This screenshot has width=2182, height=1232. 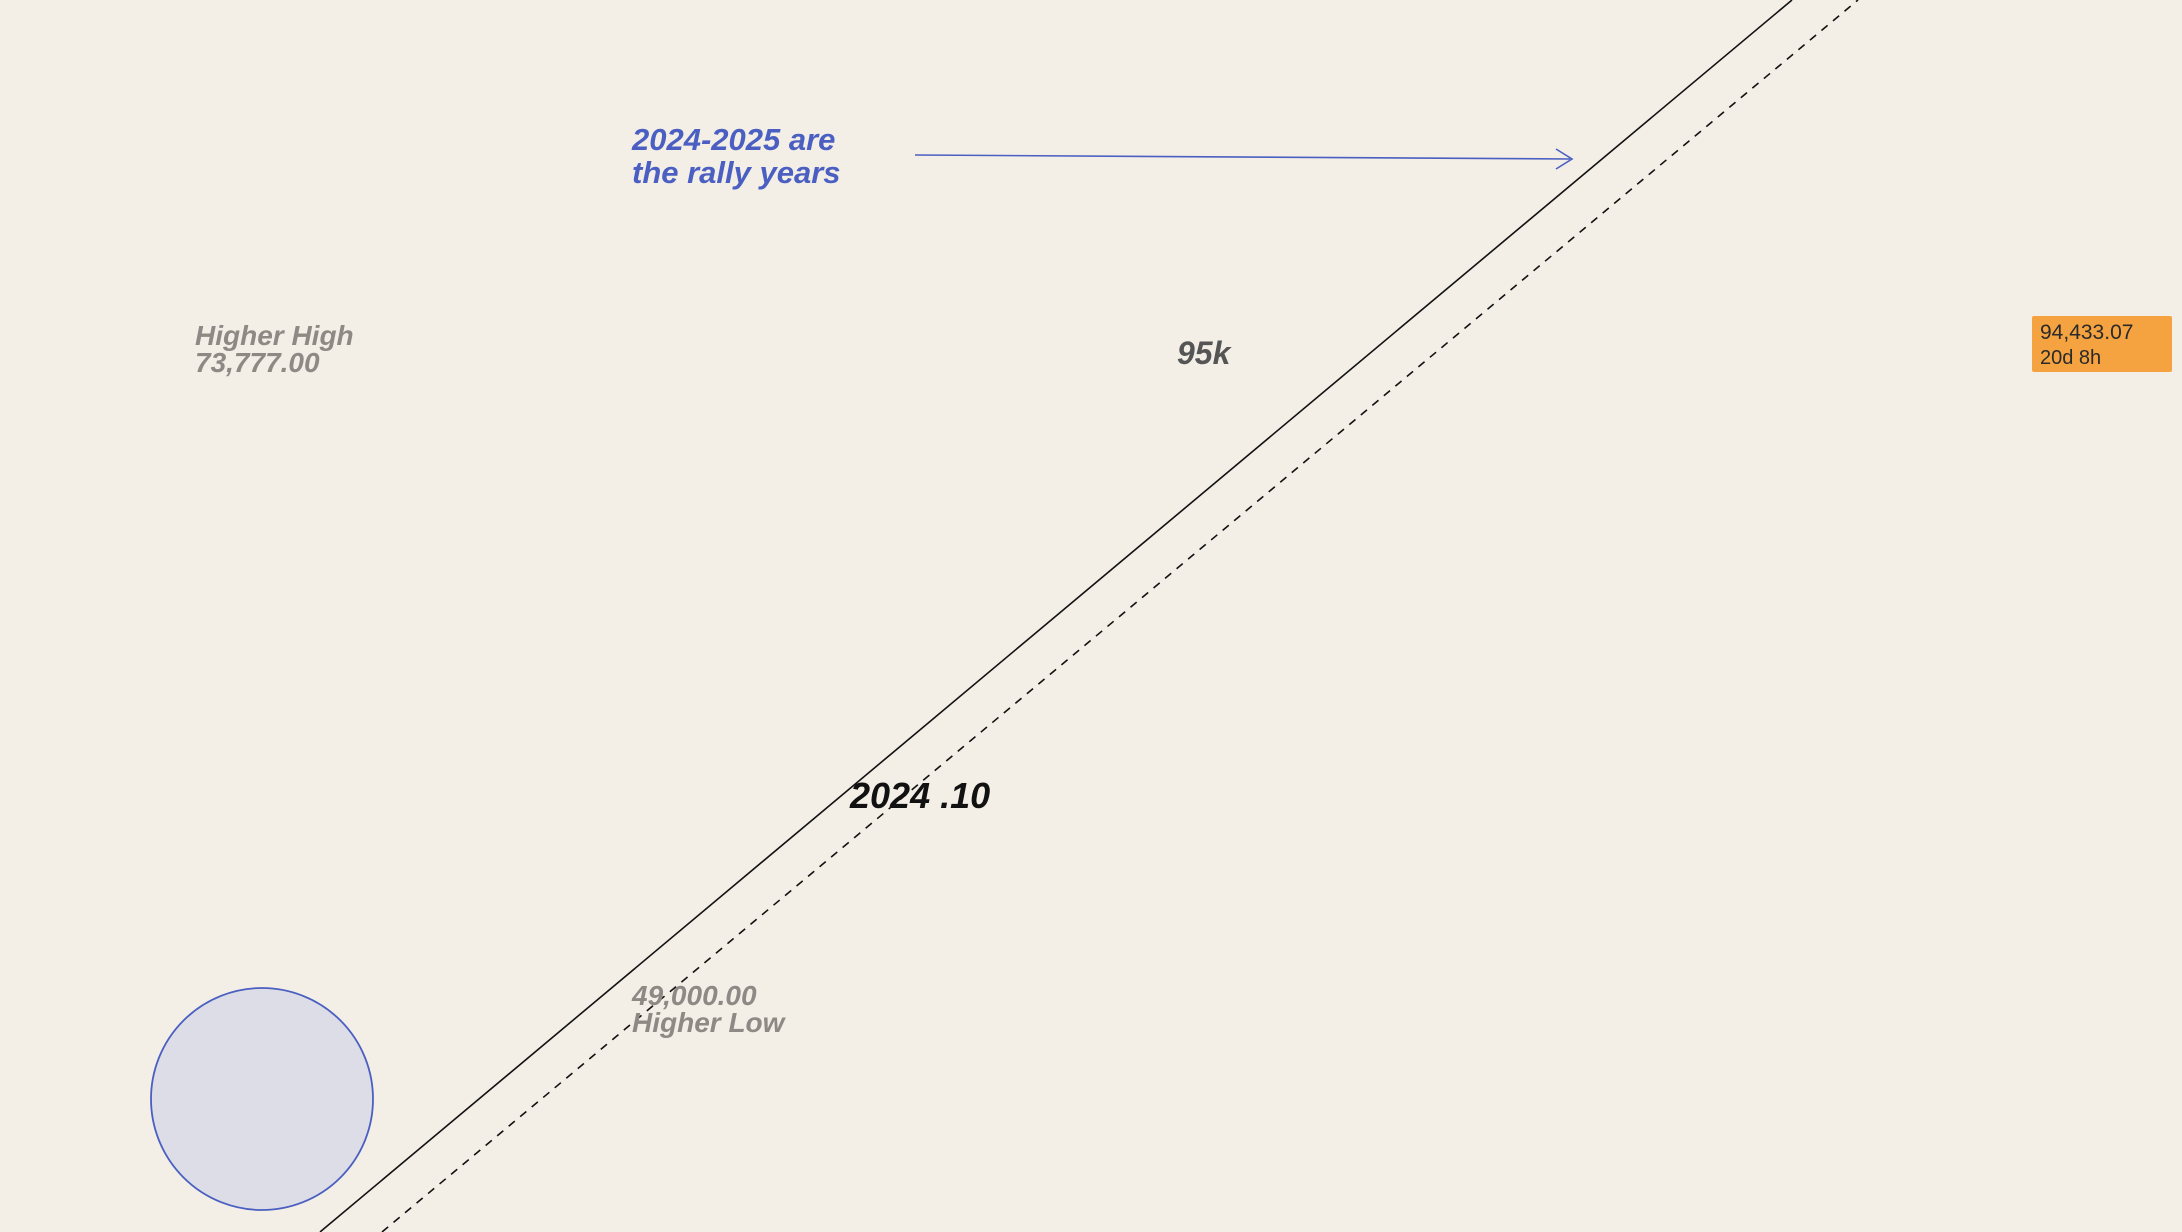 What do you see at coordinates (736, 172) in the screenshot?
I see `rally-note-line2: the rally years` at bounding box center [736, 172].